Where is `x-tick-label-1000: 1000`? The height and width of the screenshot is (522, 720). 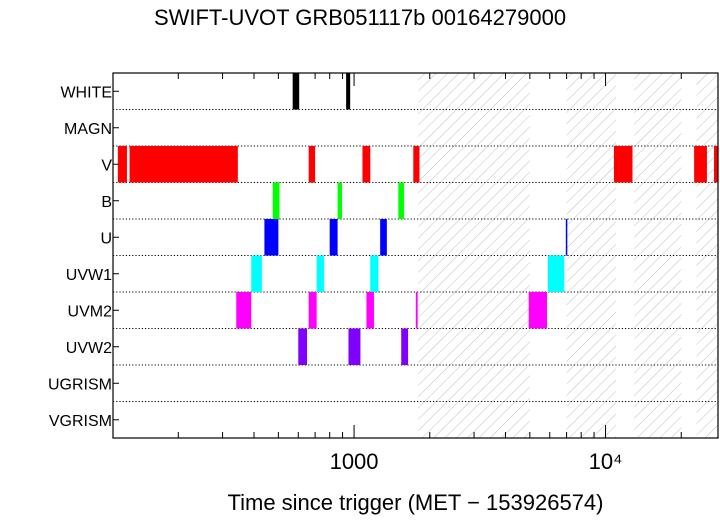 x-tick-label-1000: 1000 is located at coordinates (354, 461).